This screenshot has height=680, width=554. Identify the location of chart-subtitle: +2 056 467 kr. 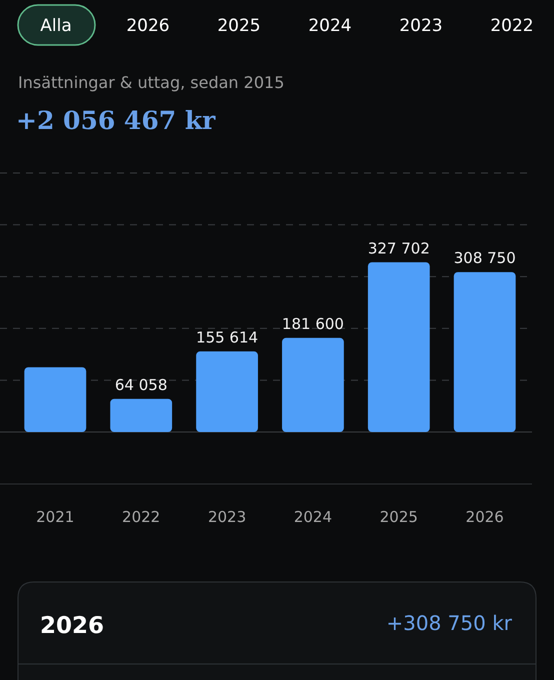
(116, 120).